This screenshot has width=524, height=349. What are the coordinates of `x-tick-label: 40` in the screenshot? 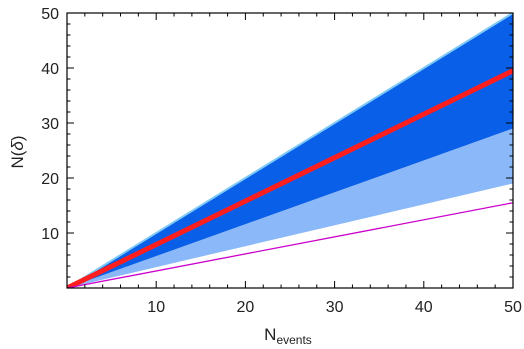 It's located at (424, 307).